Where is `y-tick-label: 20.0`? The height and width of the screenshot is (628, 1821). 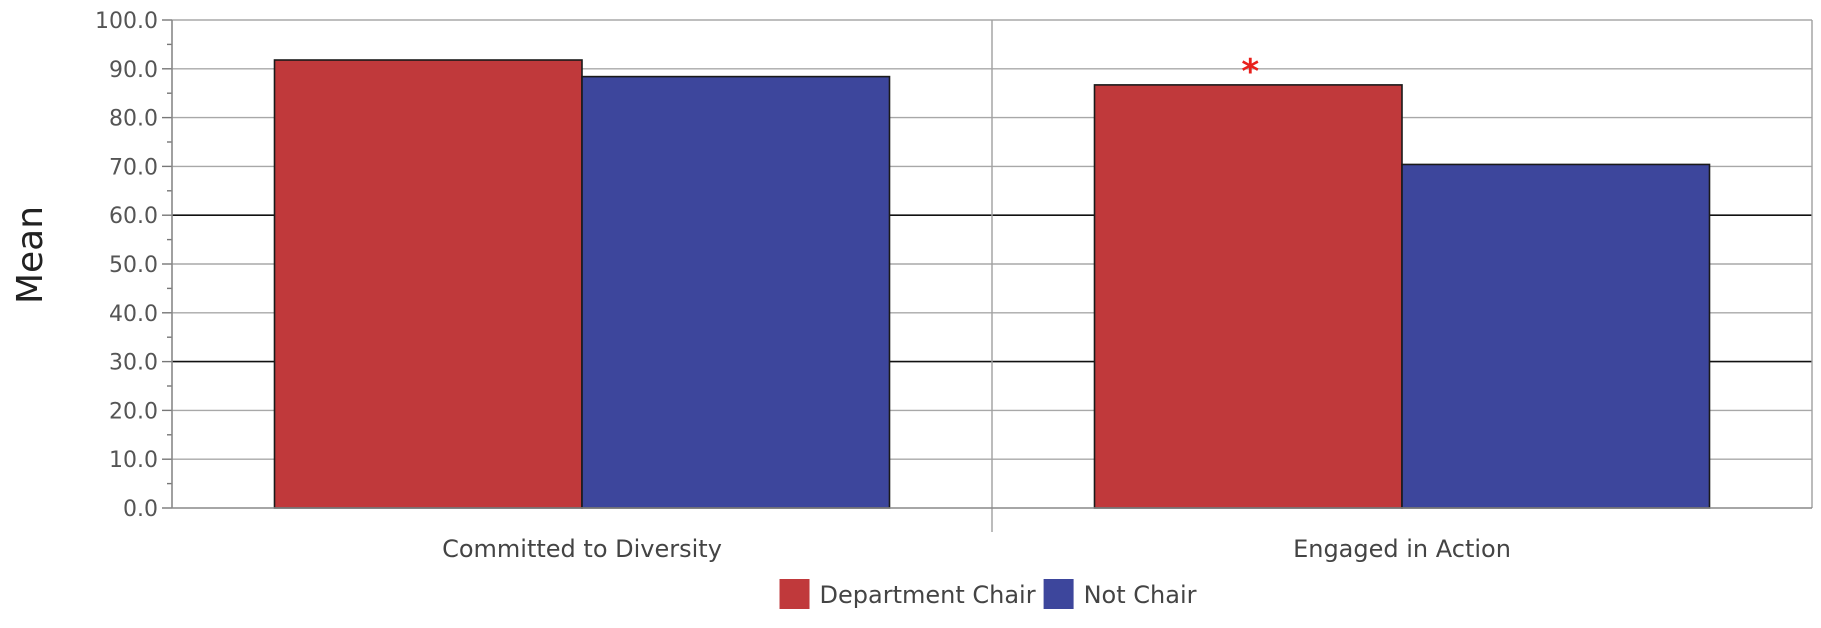
y-tick-label: 20.0 is located at coordinates (133, 411).